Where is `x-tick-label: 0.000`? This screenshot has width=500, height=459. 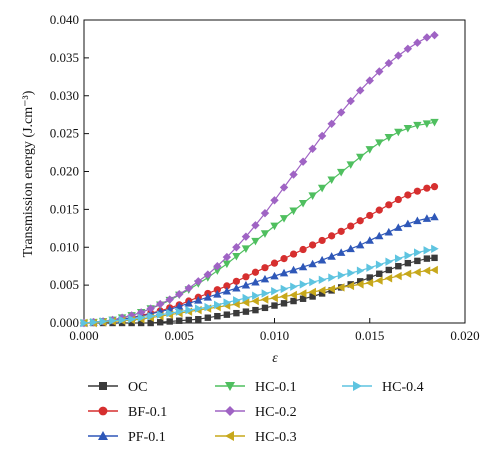
x-tick-label: 0.000 is located at coordinates (83, 335).